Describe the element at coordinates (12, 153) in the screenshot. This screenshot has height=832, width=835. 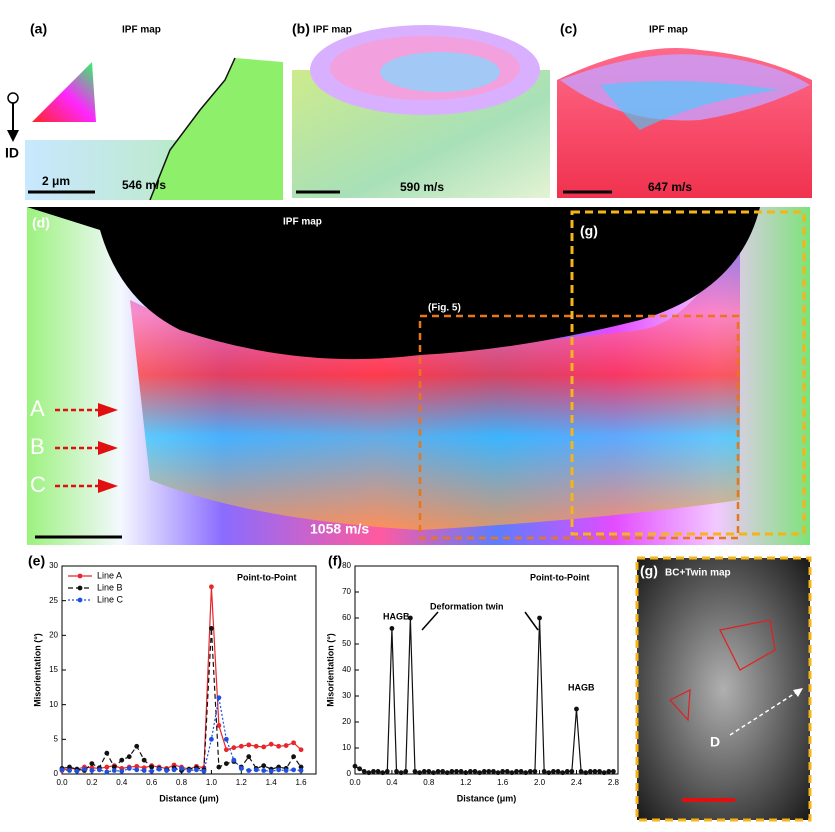
I see `direction-label: ID` at that location.